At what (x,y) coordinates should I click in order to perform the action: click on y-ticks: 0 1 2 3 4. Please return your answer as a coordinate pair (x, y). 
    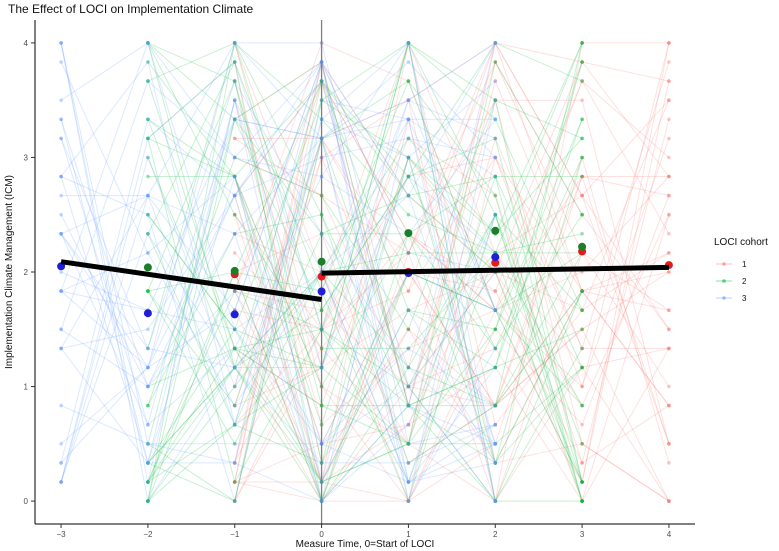
    Looking at the image, I should click on (29, 272).